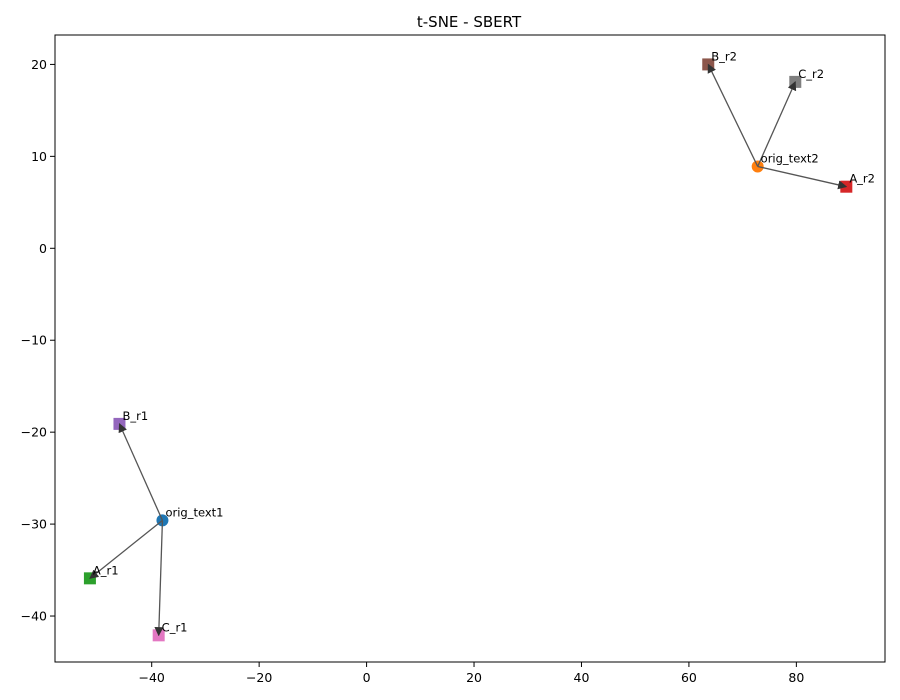 The width and height of the screenshot is (900, 700). Describe the element at coordinates (194, 512) in the screenshot. I see `point-label-orig_text1: orig_text1` at that location.